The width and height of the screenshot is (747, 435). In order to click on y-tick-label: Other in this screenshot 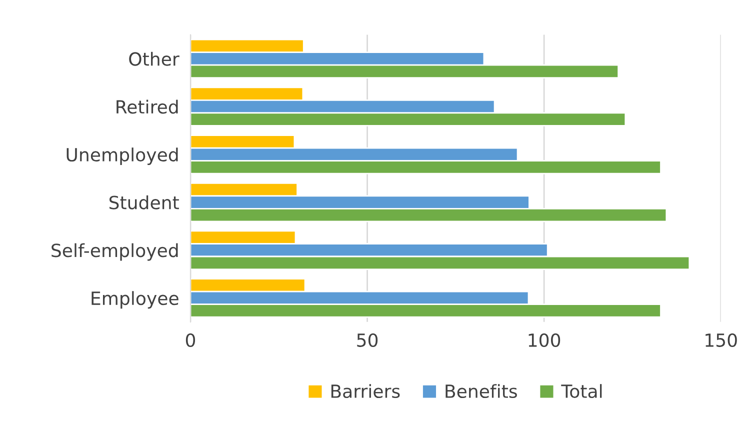, I will do `click(154, 59)`.